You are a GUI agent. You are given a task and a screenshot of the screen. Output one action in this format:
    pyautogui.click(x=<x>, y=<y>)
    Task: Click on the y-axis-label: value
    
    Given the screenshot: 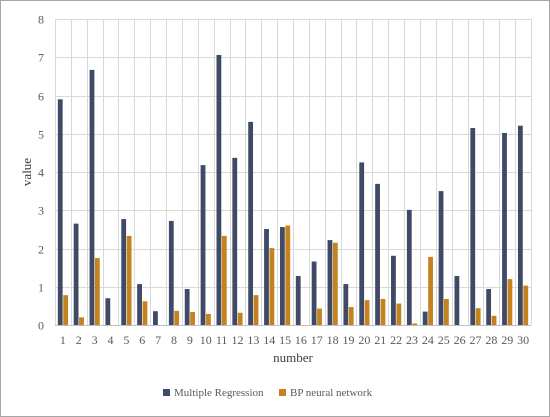 What is the action you would take?
    pyautogui.click(x=26, y=172)
    